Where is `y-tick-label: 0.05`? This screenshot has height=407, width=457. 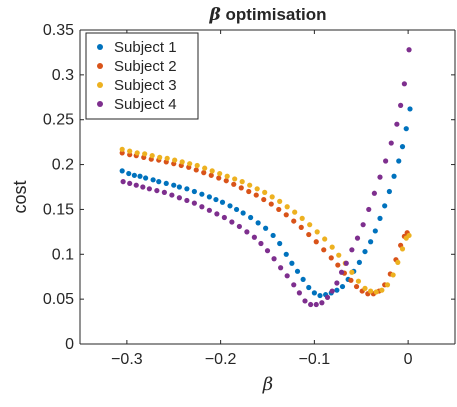 y-tick-label: 0.05 is located at coordinates (58, 299).